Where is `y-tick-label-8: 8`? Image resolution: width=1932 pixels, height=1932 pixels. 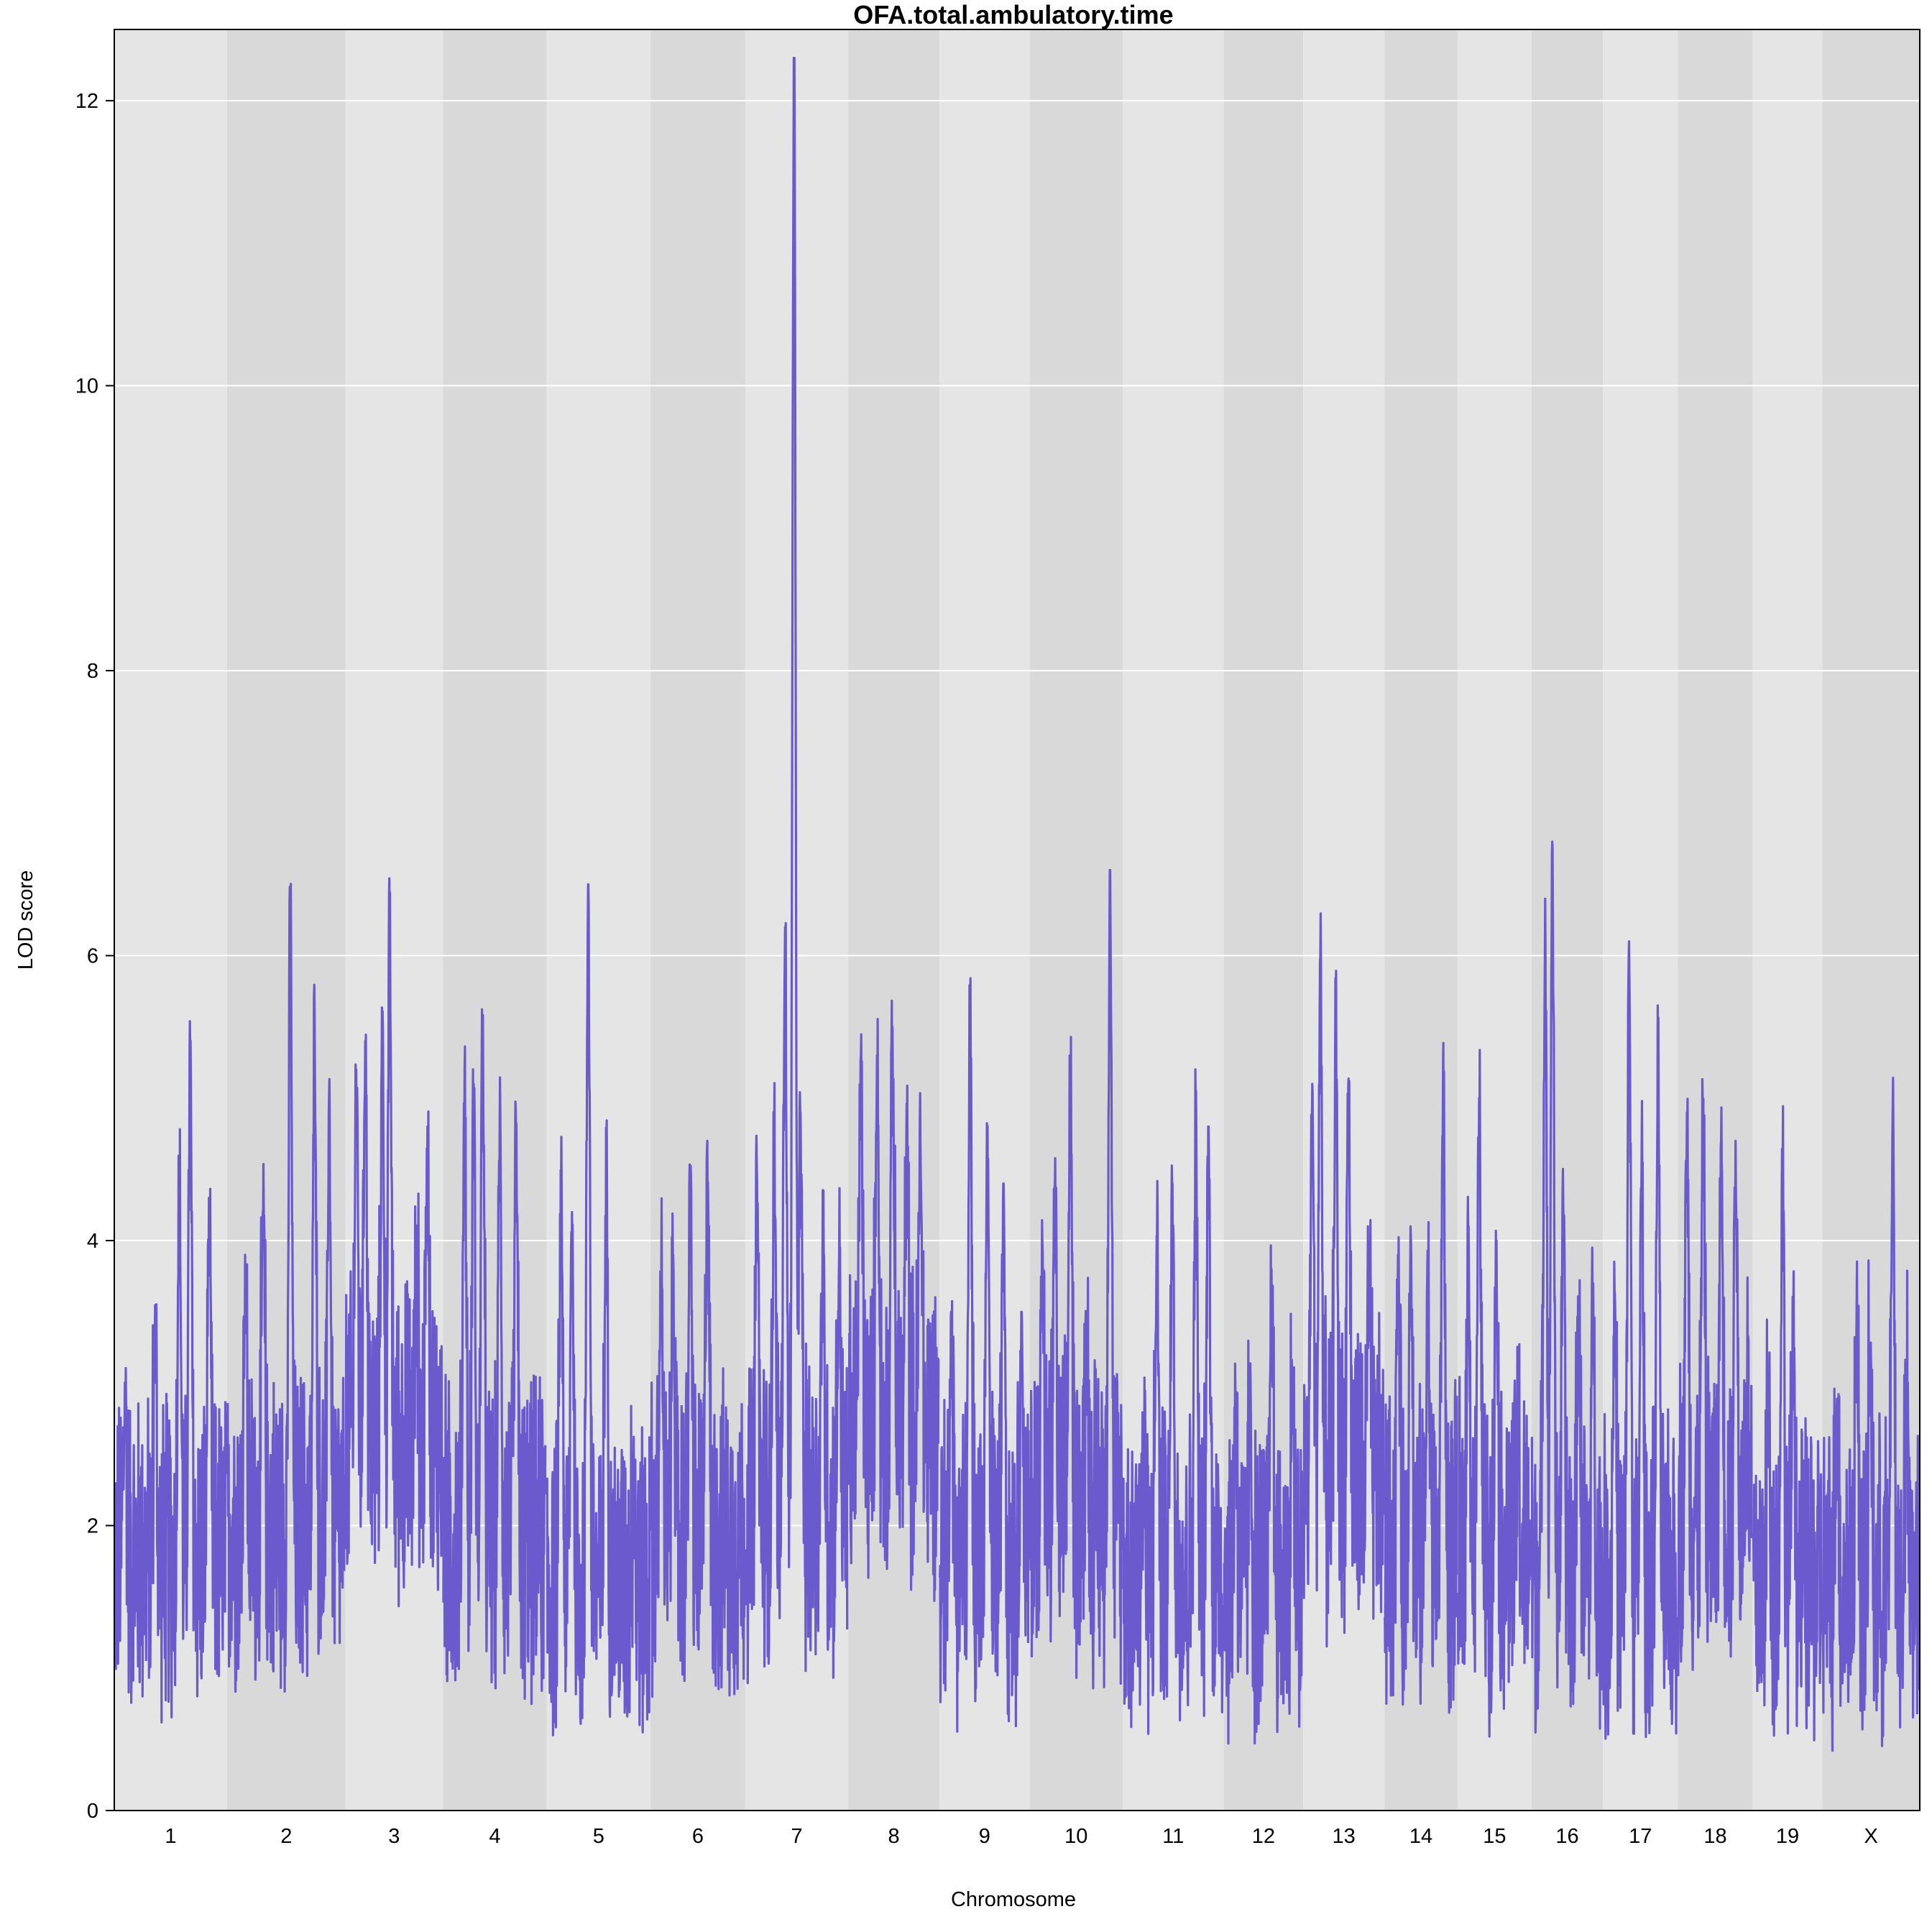
y-tick-label-8: 8 is located at coordinates (92, 671).